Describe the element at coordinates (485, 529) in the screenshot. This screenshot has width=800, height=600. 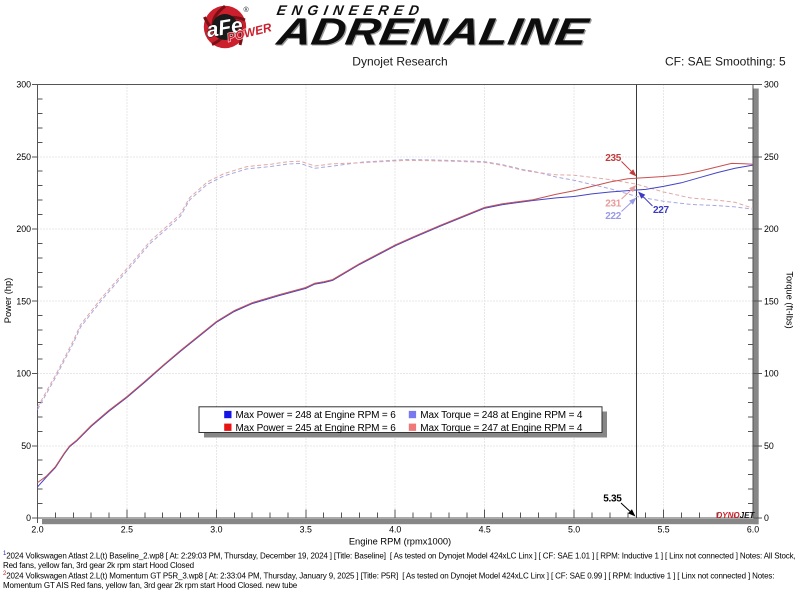
I see `svg-text: 4.5` at that location.